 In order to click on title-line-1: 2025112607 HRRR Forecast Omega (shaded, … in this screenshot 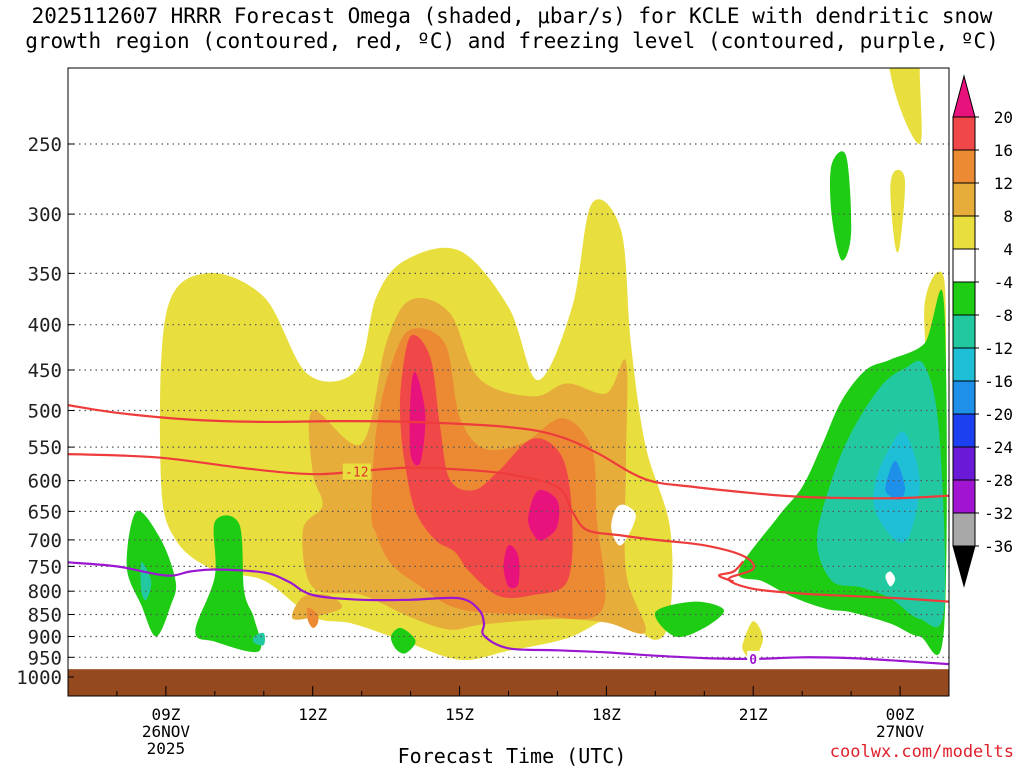, I will do `click(512, 16)`.